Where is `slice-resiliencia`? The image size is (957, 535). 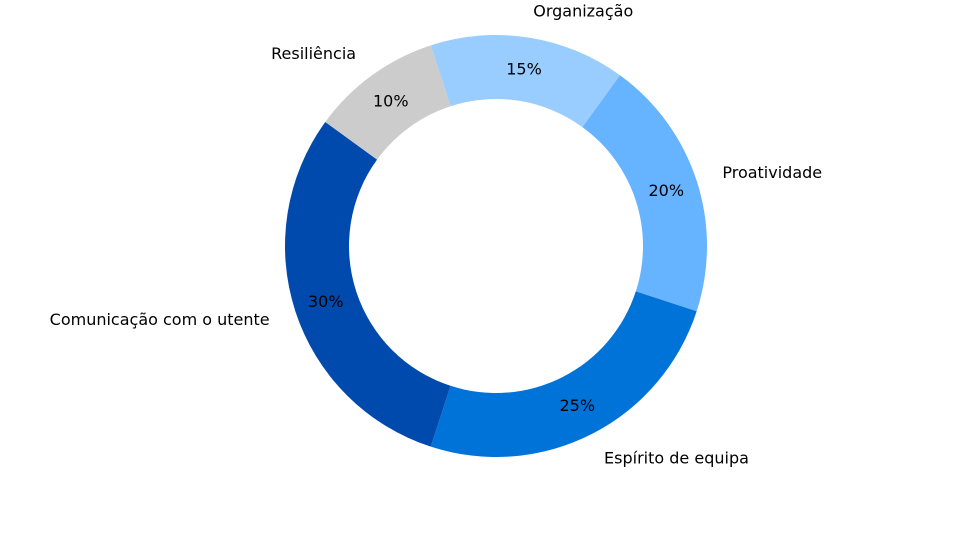
slice-resiliencia is located at coordinates (388, 102).